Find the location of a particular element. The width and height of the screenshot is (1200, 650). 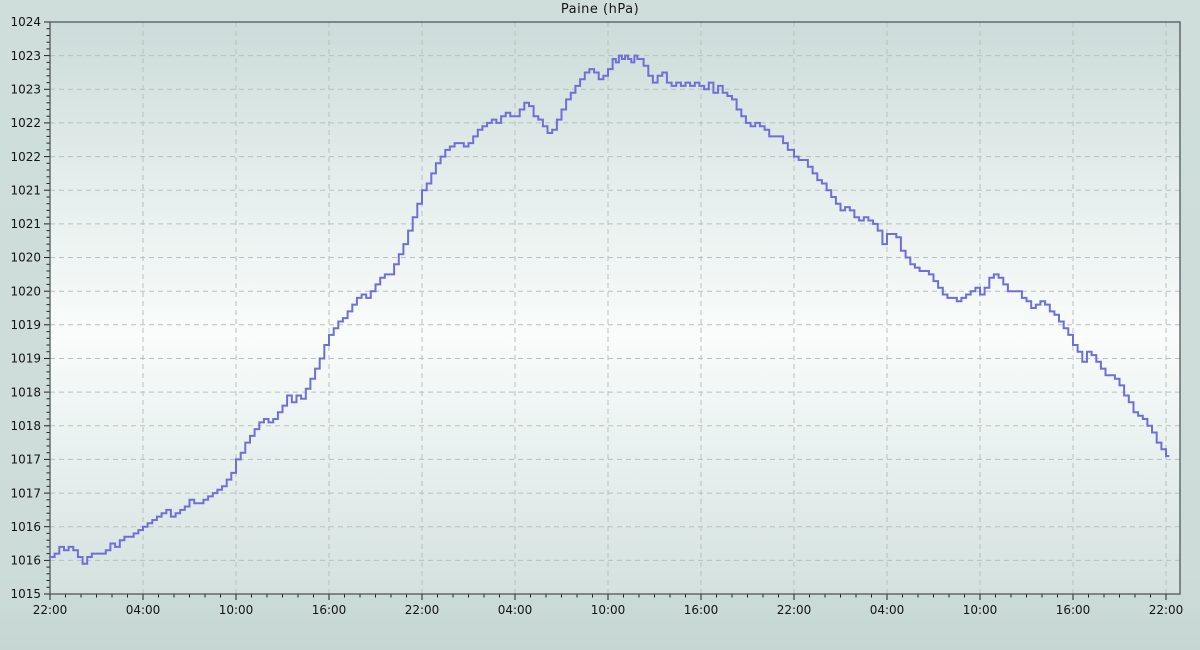

y-tick-label: 1015 is located at coordinates (25, 594).